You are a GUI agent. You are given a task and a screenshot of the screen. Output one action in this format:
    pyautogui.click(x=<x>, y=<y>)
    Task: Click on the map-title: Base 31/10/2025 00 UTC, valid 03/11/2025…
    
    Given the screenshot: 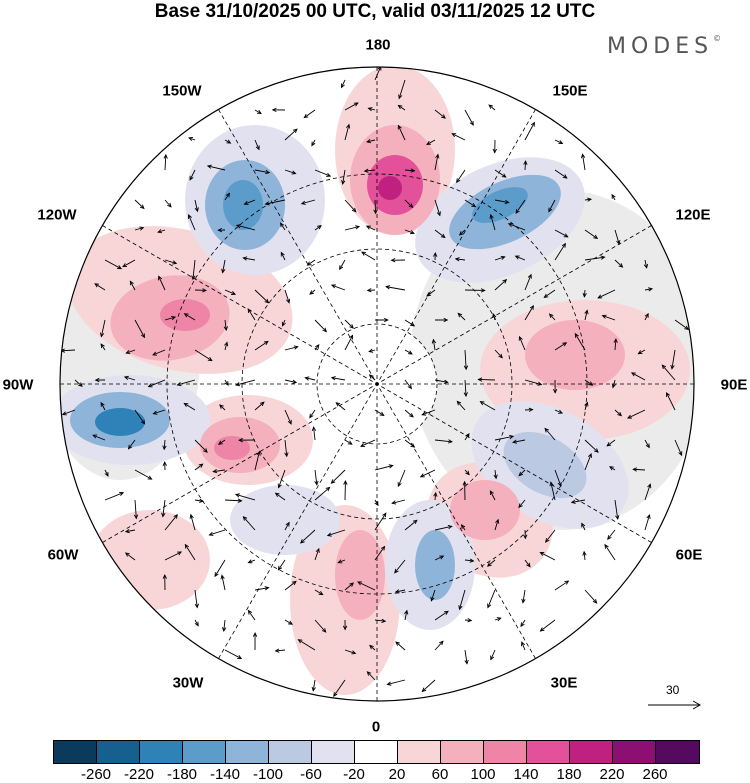 What is the action you would take?
    pyautogui.click(x=375, y=11)
    